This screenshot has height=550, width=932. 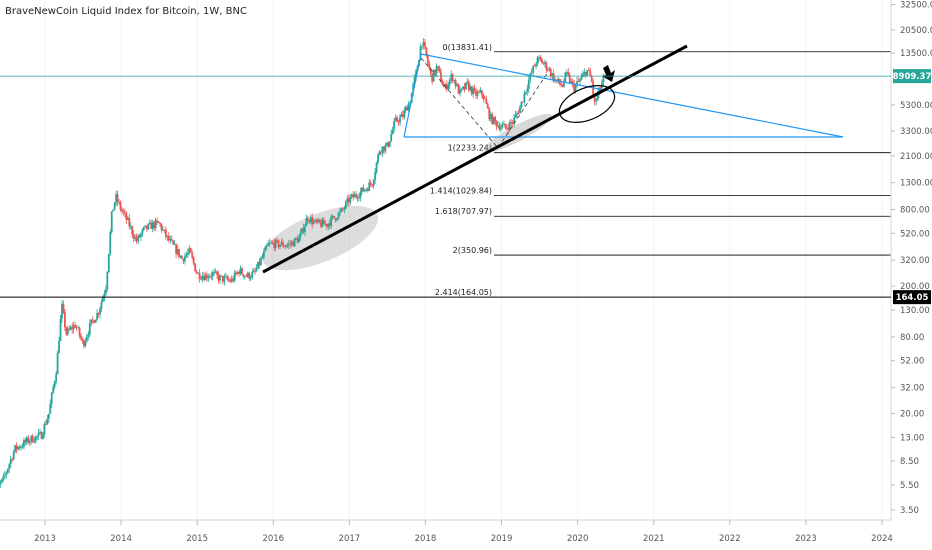 What do you see at coordinates (912, 362) in the screenshot?
I see `price-tick-label: 52.00` at bounding box center [912, 362].